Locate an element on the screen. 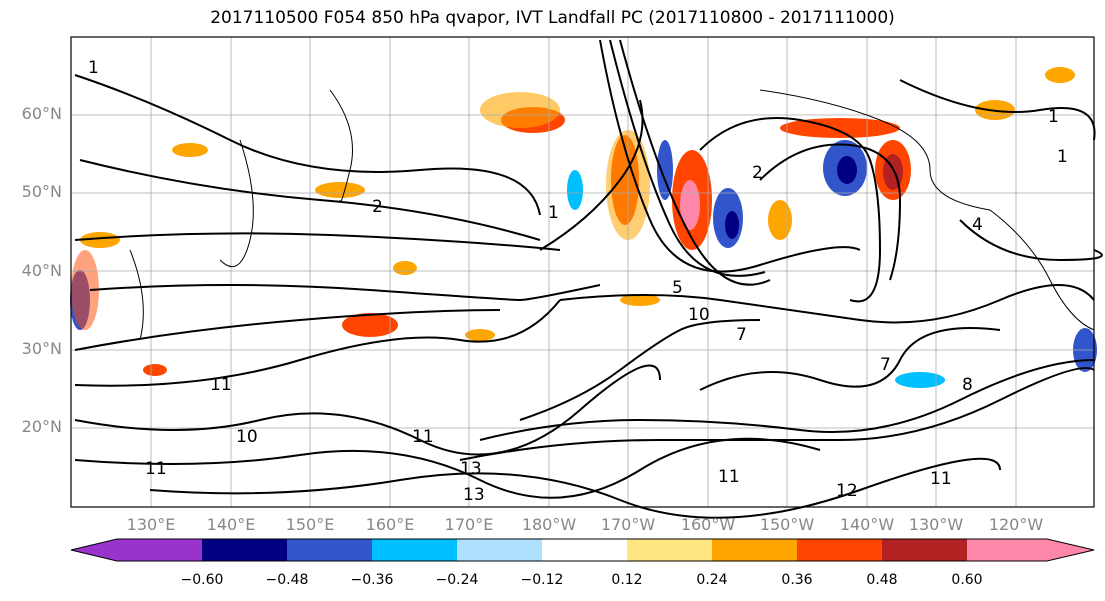  lon-label: 140°E is located at coordinates (231, 524).